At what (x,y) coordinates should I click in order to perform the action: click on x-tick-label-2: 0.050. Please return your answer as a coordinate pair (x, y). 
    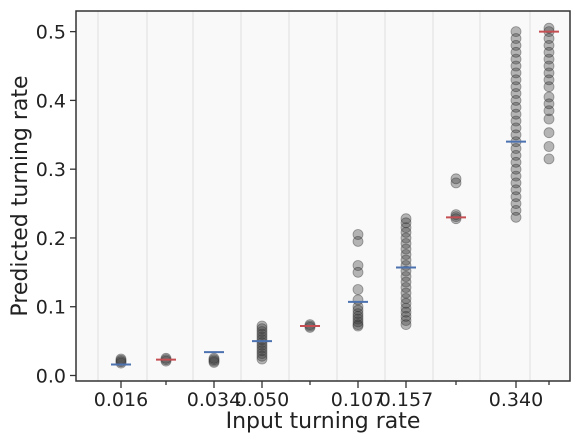
    Looking at the image, I should click on (262, 400).